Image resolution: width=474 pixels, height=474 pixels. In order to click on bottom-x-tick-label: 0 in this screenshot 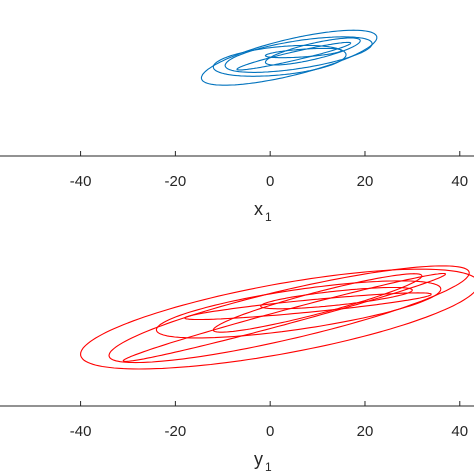, I will do `click(270, 431)`.